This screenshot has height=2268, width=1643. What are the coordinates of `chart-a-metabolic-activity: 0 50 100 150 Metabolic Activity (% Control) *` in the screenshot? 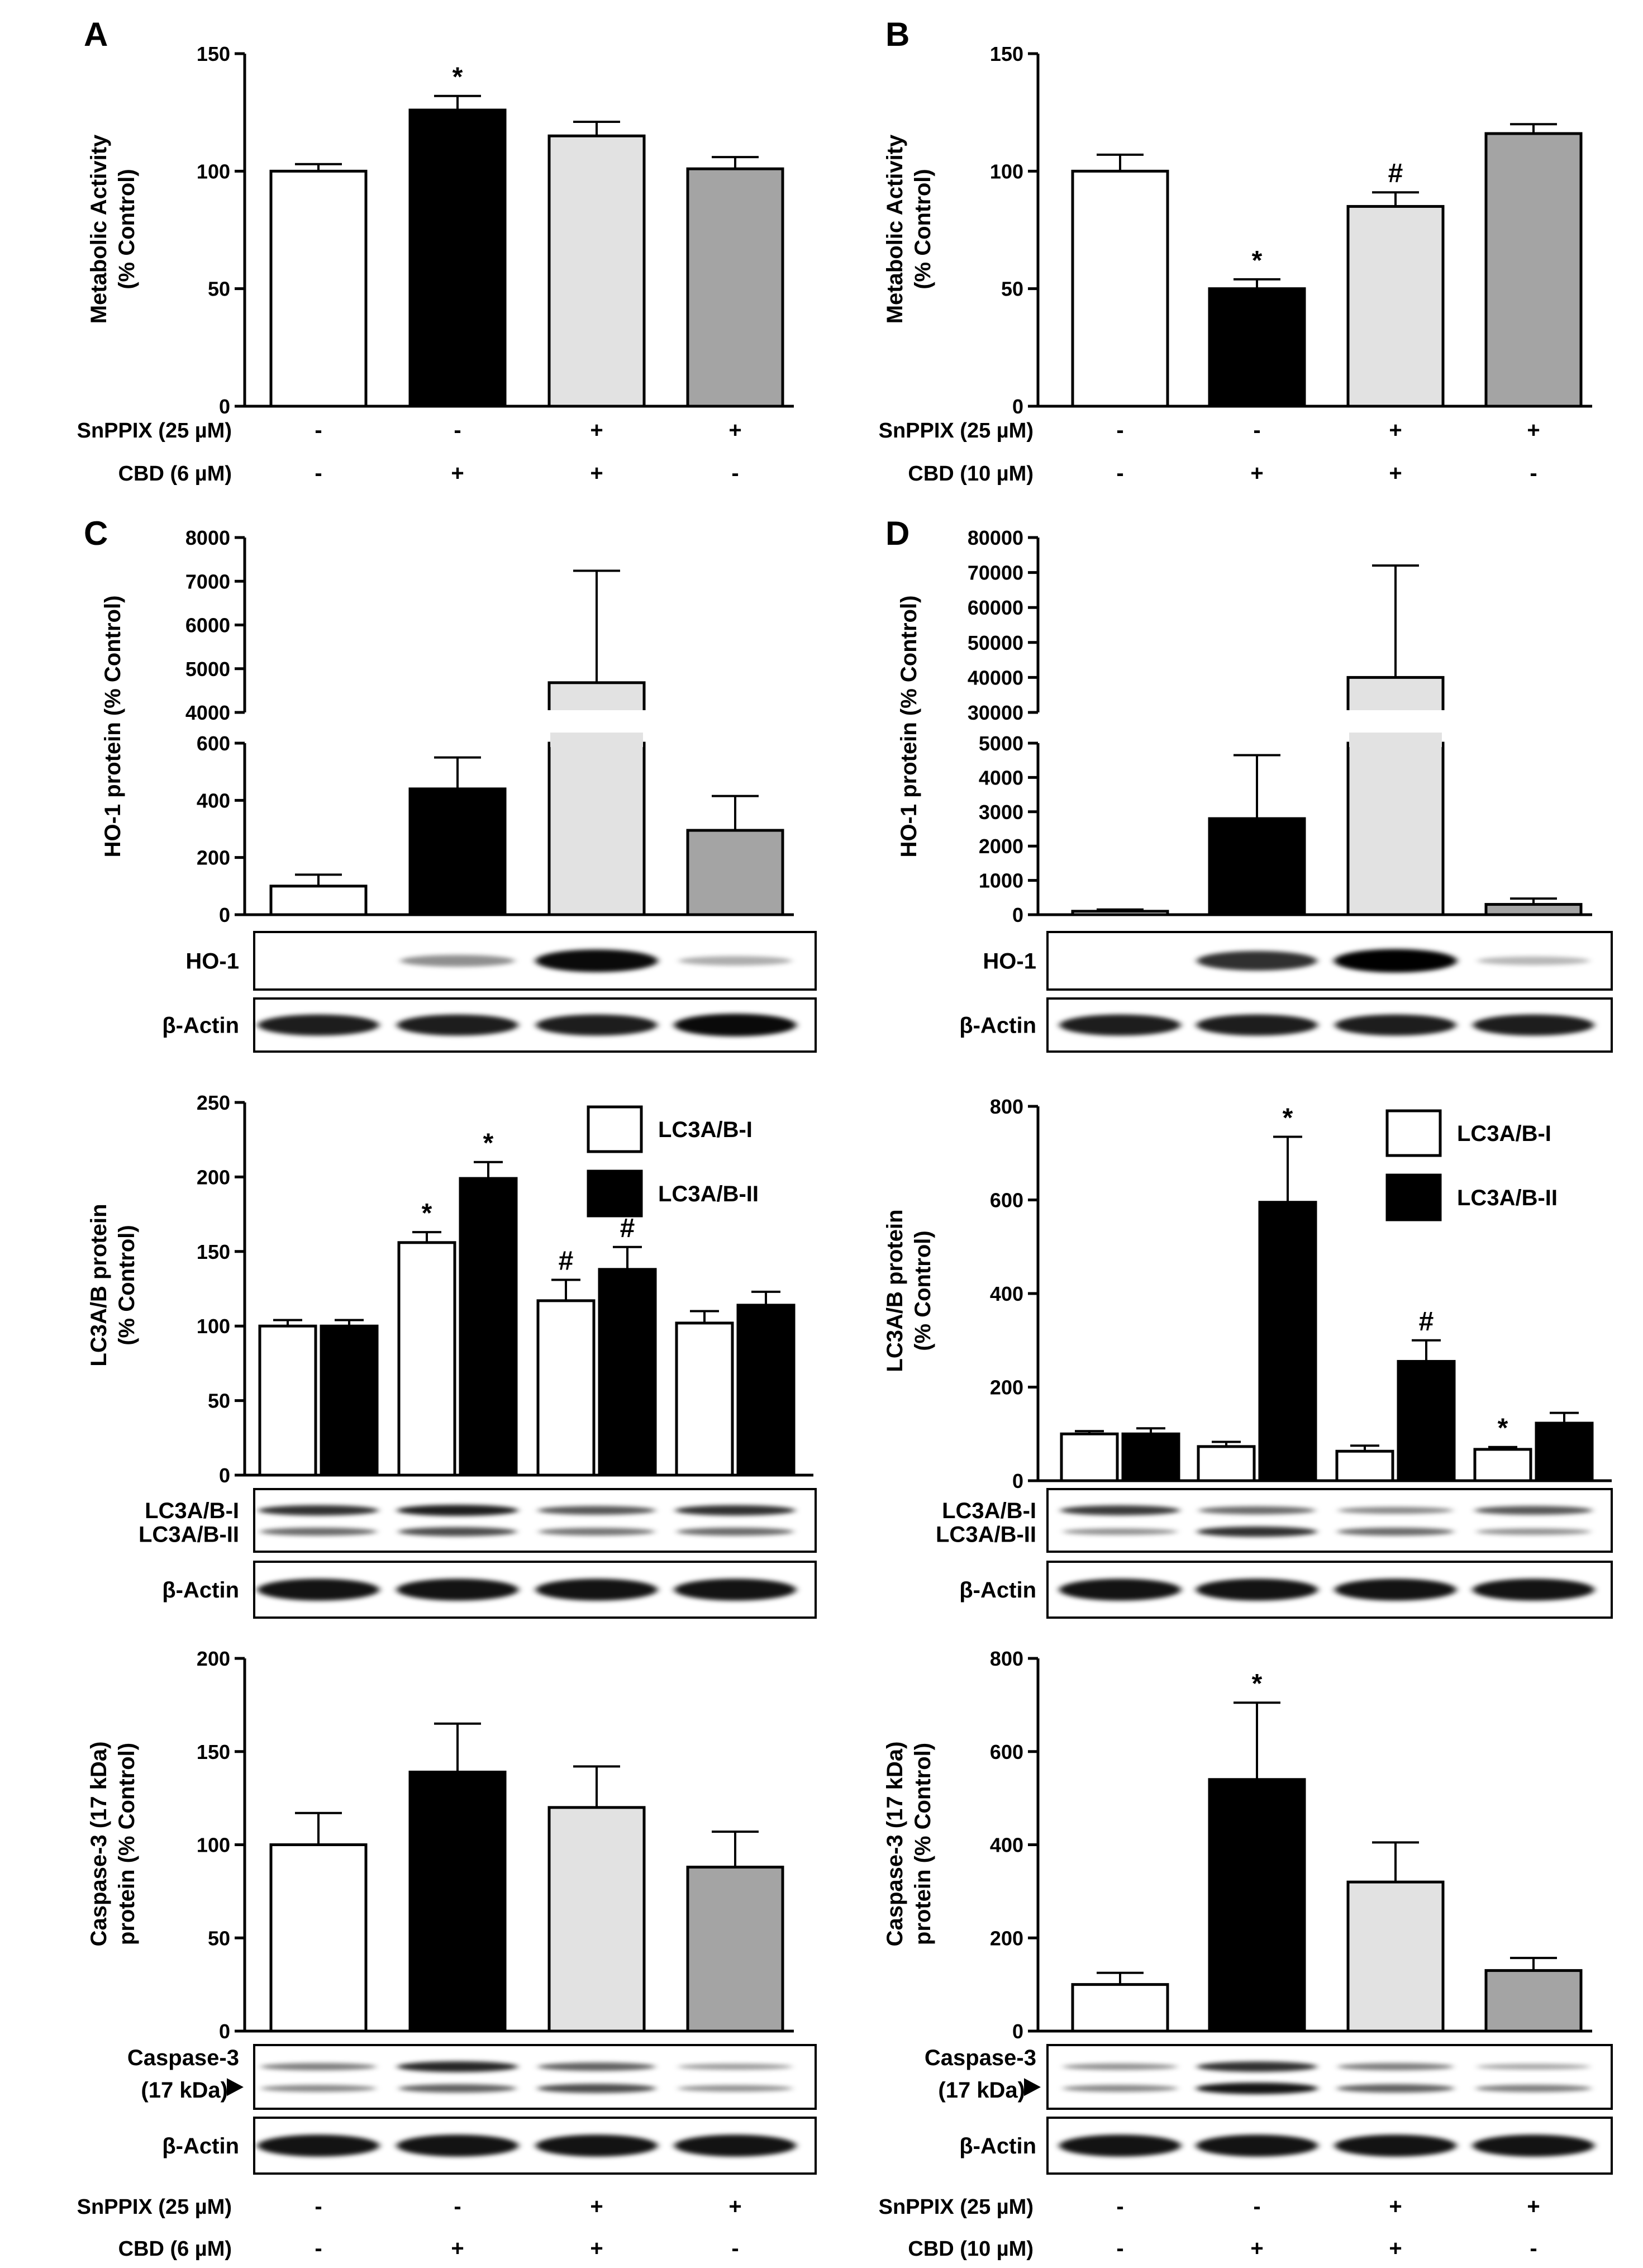 It's located at (440, 230).